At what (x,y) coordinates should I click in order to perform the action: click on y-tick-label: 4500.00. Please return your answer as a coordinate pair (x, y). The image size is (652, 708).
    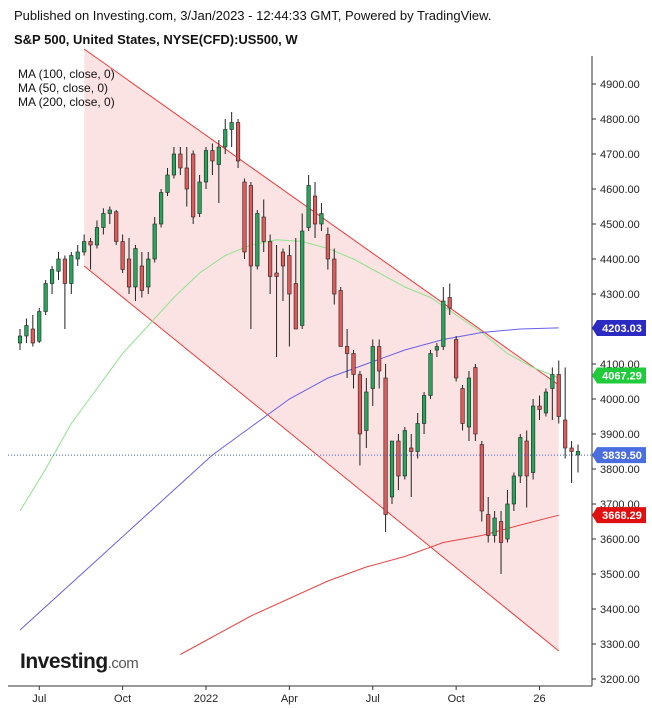
    Looking at the image, I should click on (620, 225).